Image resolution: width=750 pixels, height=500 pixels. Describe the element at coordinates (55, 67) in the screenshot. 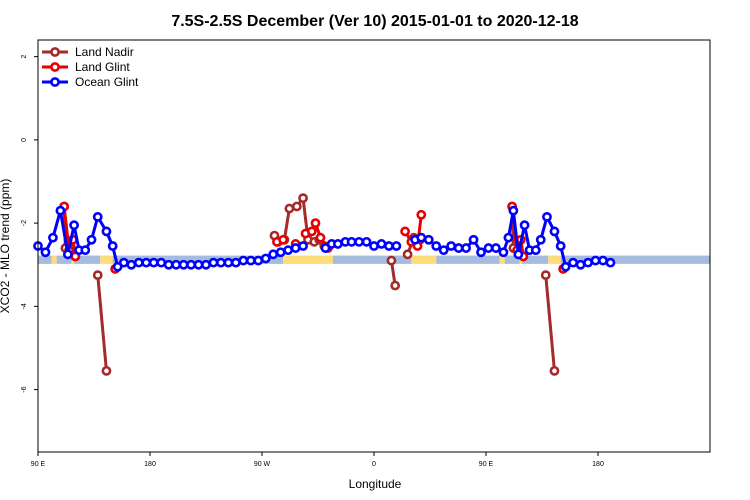

I see `legend-marker-land-glint` at that location.